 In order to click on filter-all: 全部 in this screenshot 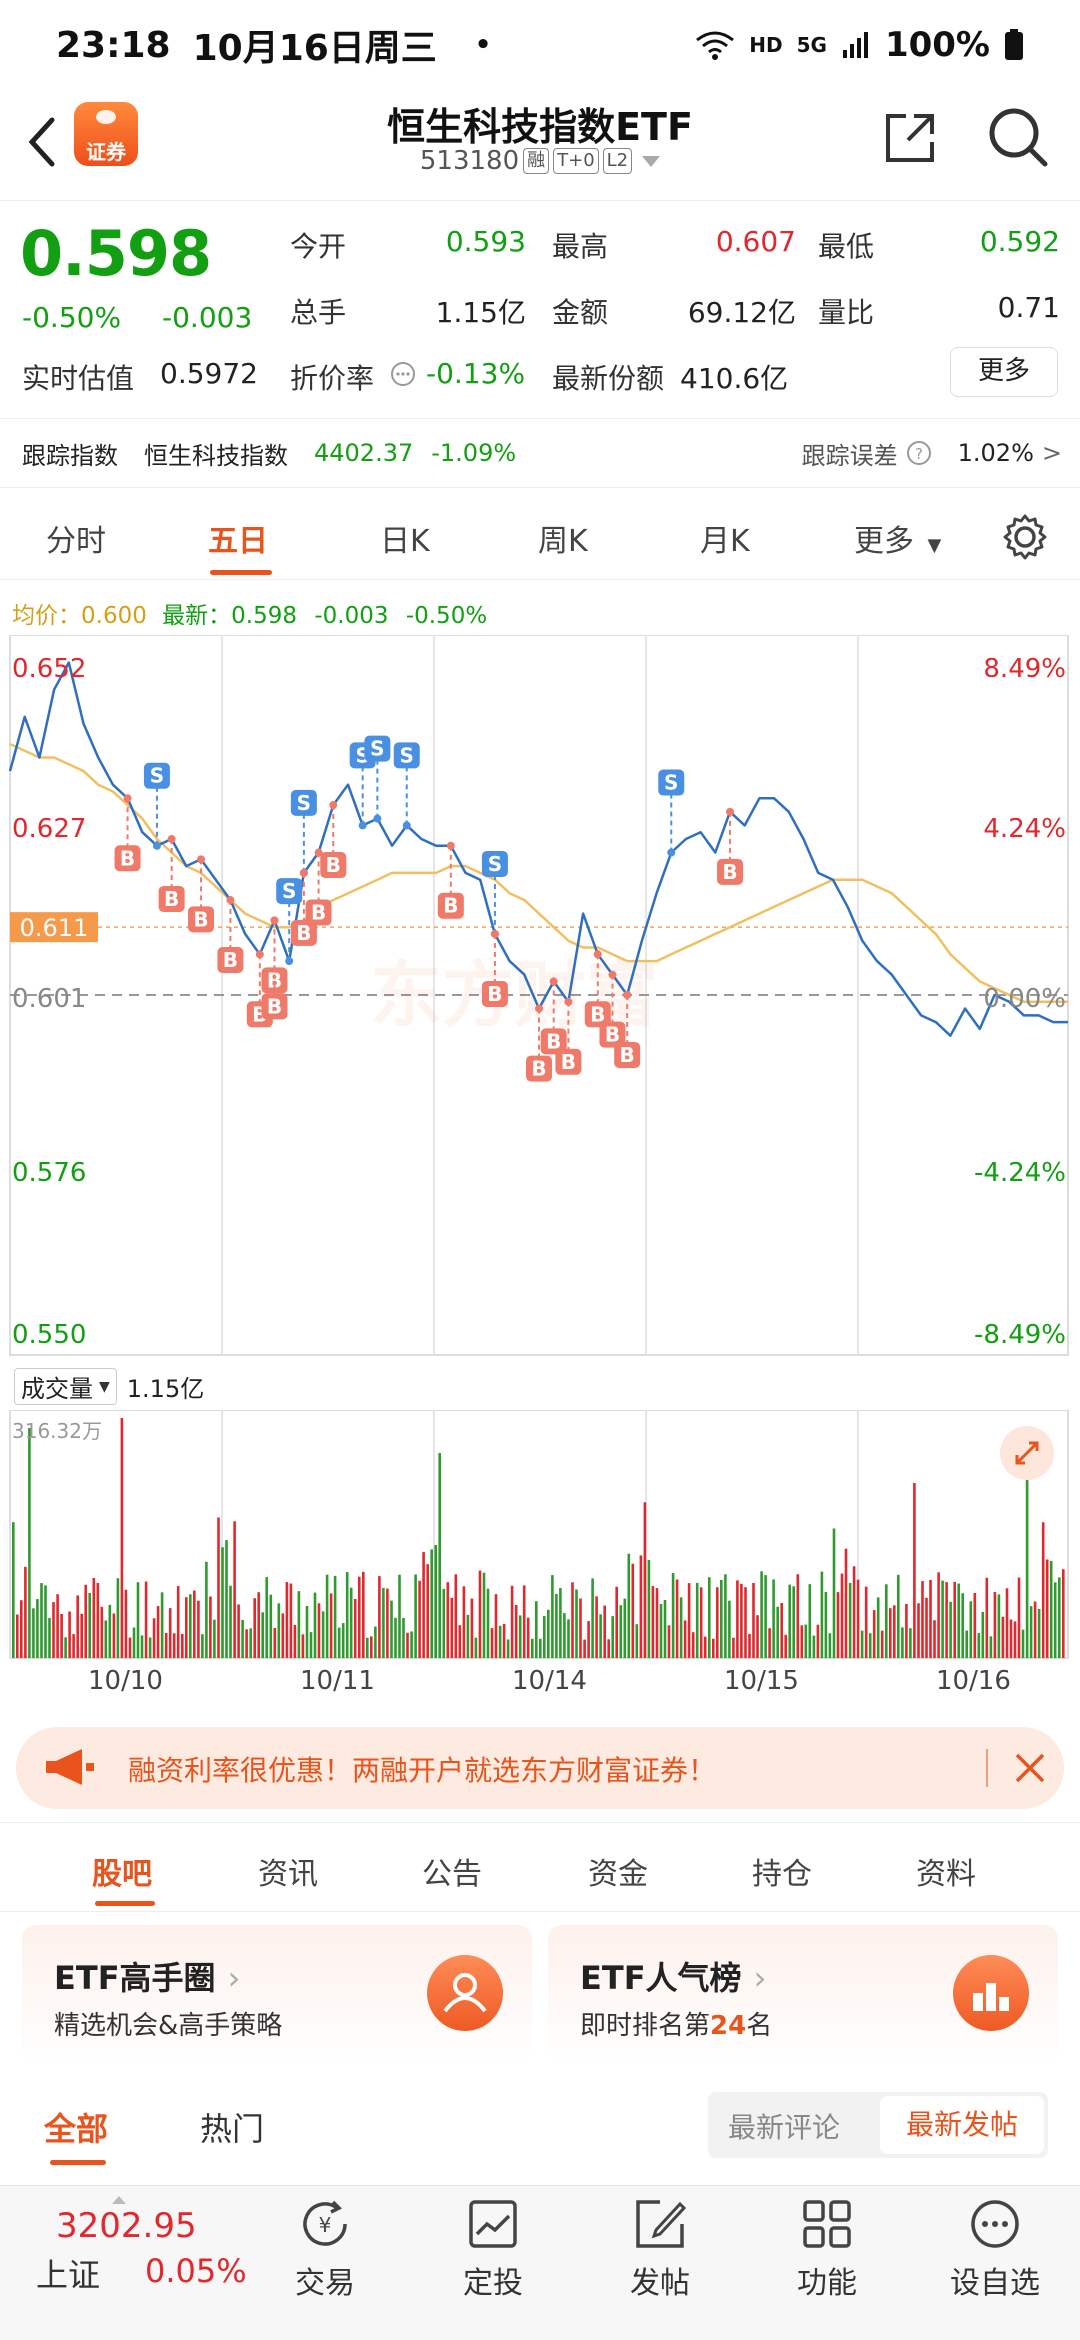, I will do `click(76, 2129)`.